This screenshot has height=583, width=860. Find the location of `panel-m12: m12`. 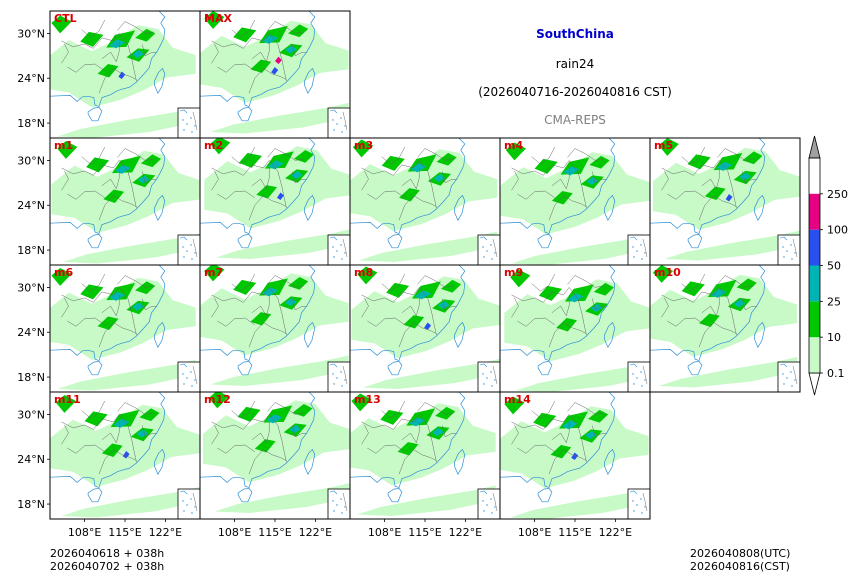

panel-m12: m12 is located at coordinates (275, 455).